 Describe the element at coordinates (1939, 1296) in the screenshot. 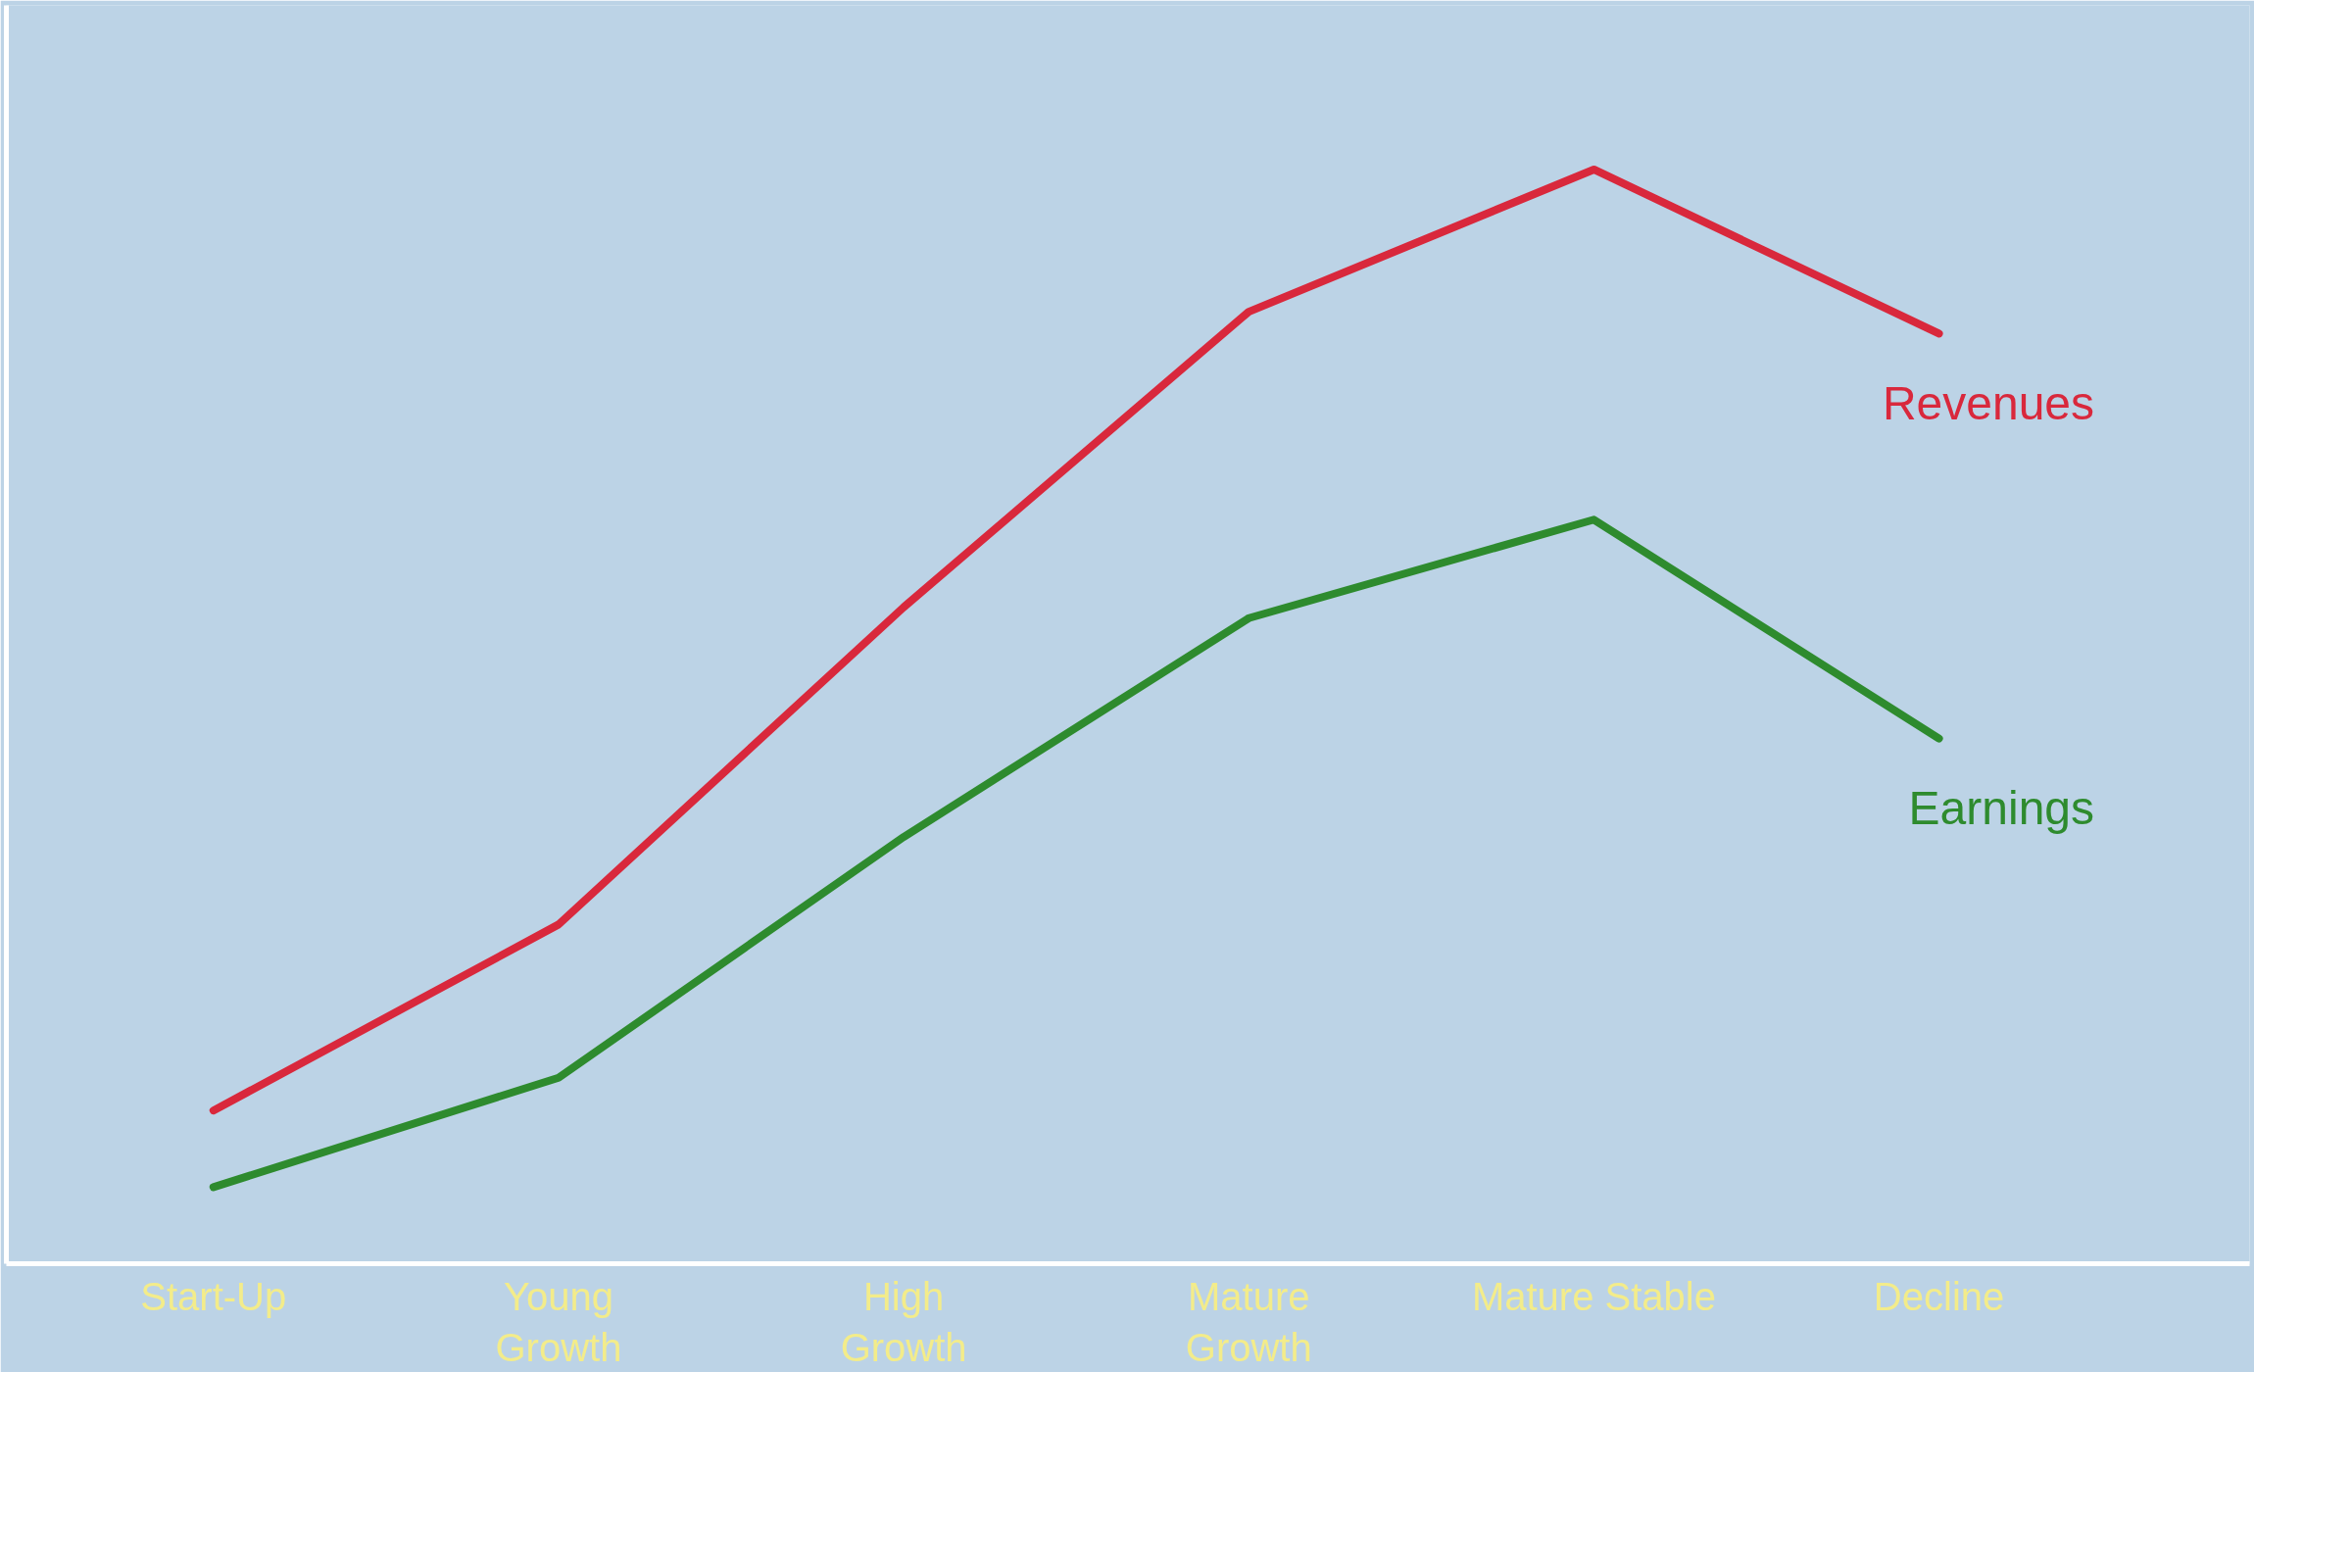

I see `x-tick-label: Decline` at that location.